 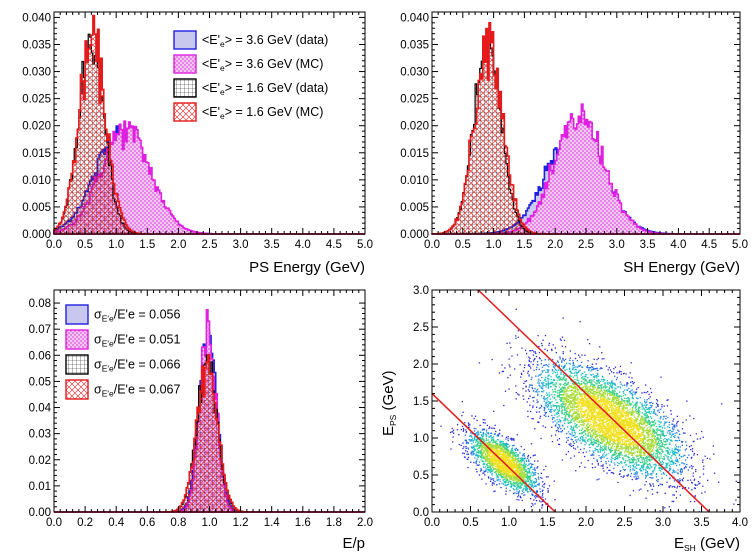 I want to click on x-tick-label: 4.0, so click(x=303, y=245).